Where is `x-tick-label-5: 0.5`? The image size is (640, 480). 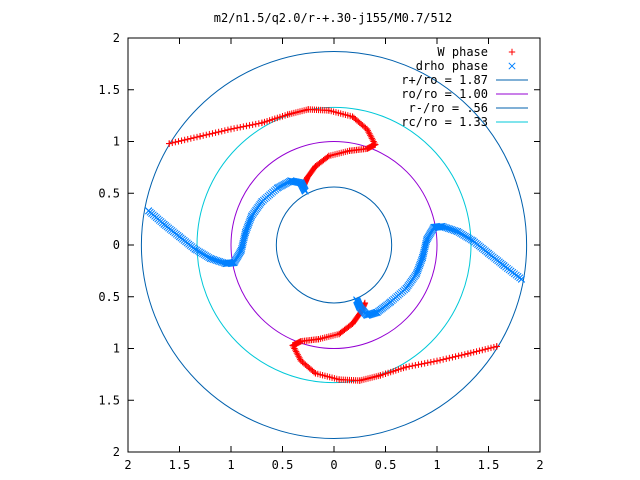 x-tick-label-5: 0.5 is located at coordinates (386, 465).